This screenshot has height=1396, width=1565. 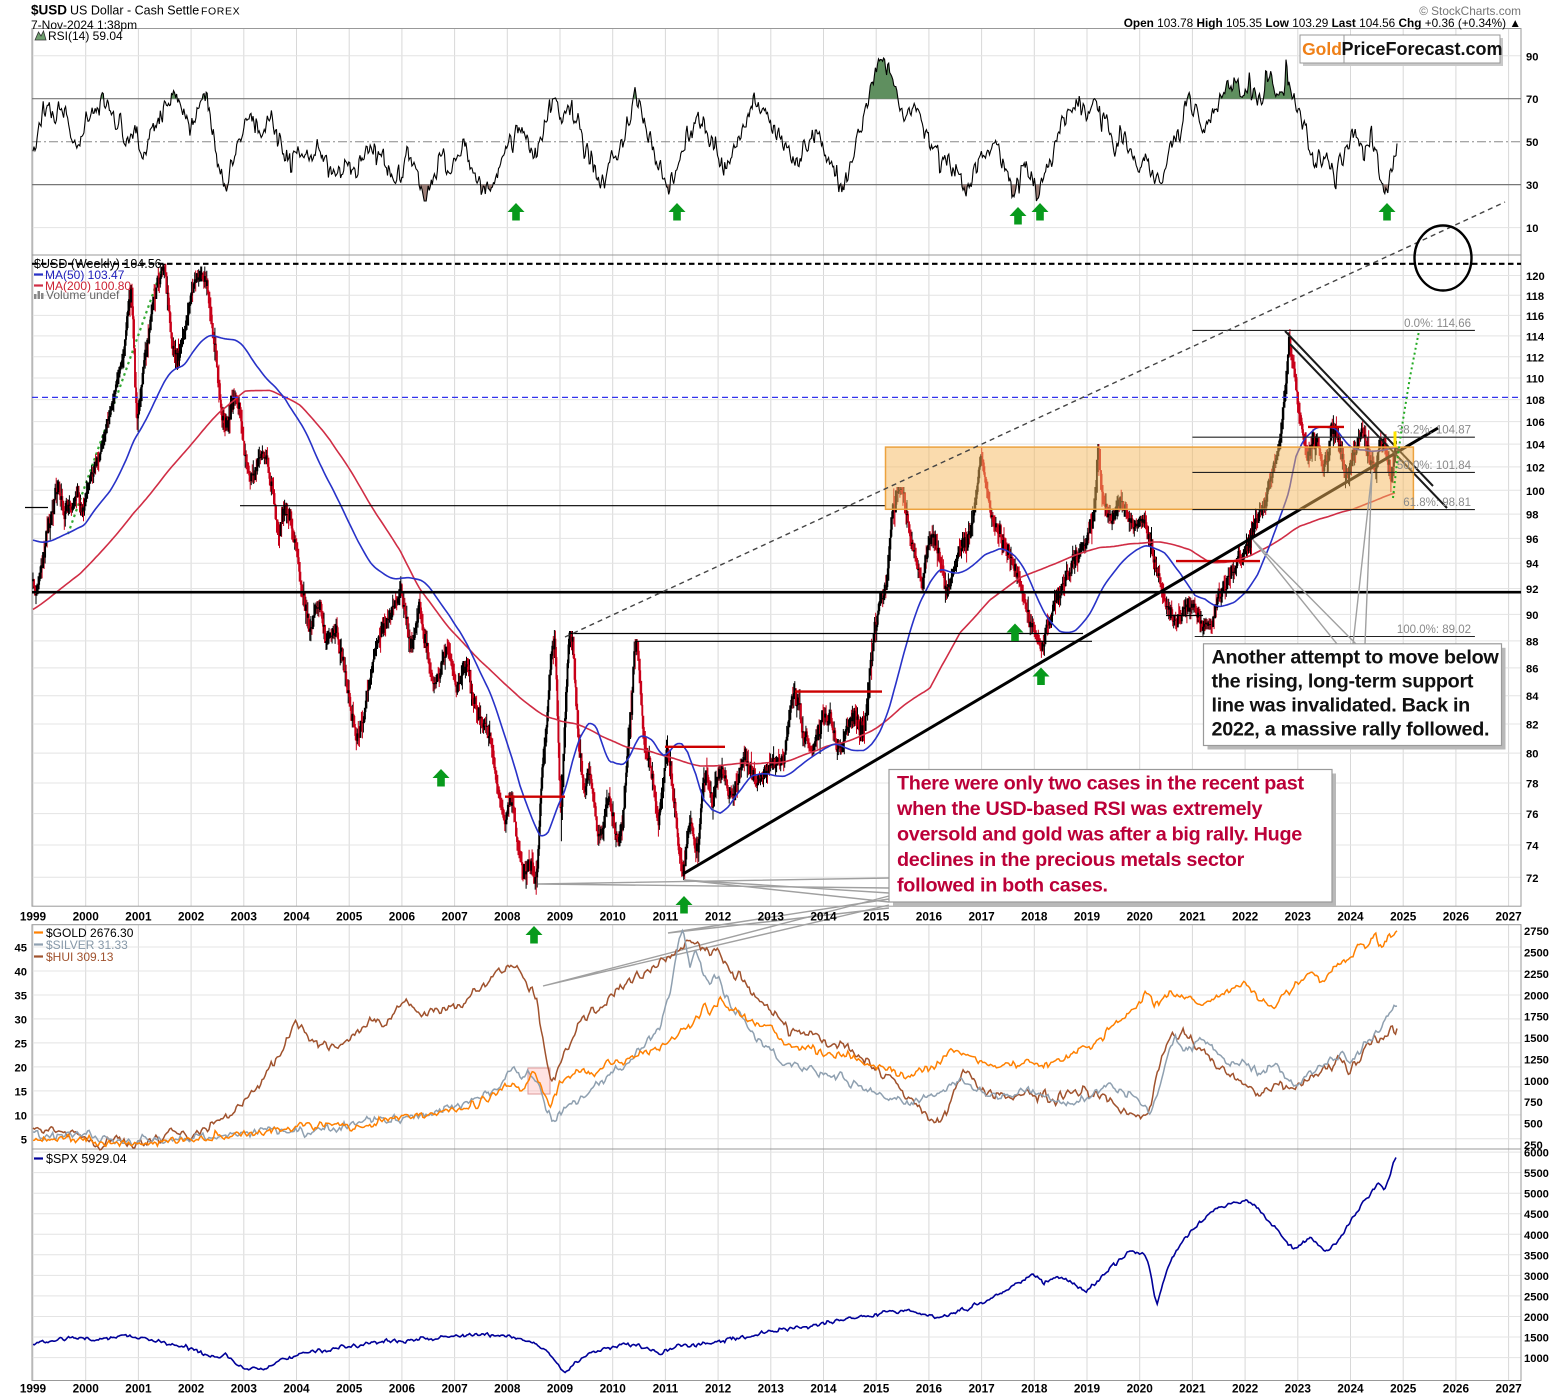 I want to click on svg-text: Gold, so click(x=1322, y=49).